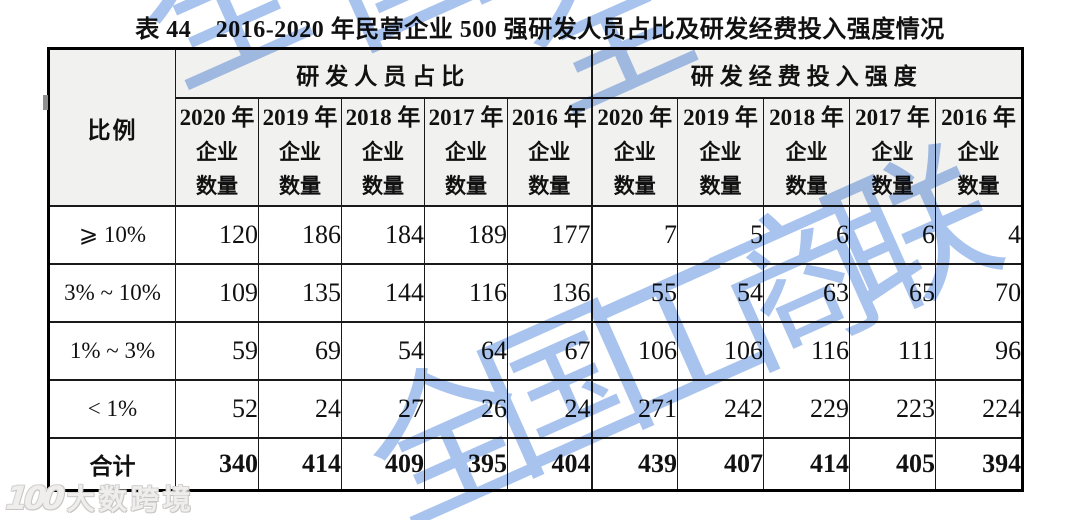 The image size is (1080, 520). Describe the element at coordinates (721, 409) in the screenshot. I see `value-cell: 242` at that location.